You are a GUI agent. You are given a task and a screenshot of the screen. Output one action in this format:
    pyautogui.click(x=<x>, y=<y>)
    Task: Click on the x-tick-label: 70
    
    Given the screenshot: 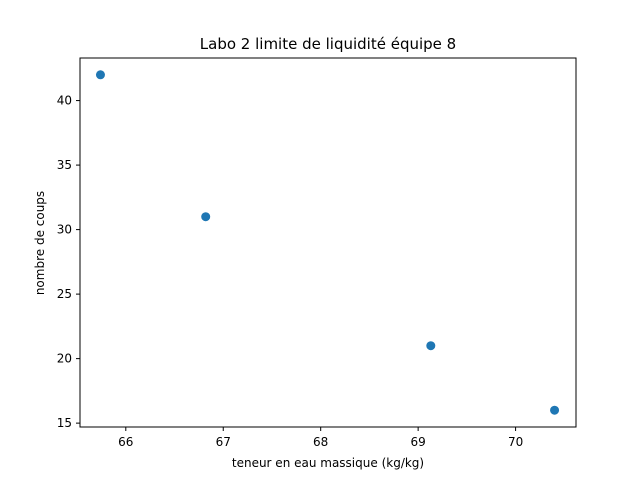 What is the action you would take?
    pyautogui.click(x=515, y=442)
    